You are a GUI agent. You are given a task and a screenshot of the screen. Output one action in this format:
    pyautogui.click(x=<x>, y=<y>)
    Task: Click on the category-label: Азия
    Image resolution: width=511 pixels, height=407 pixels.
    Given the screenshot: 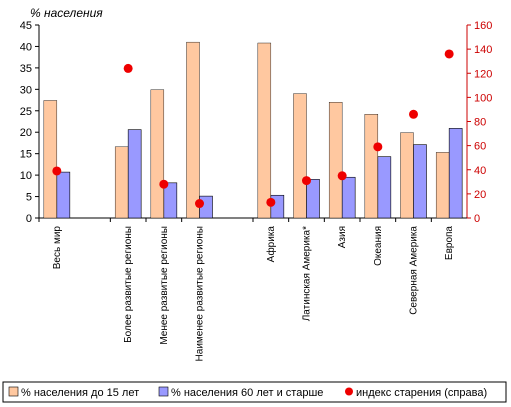 What is the action you would take?
    pyautogui.click(x=342, y=237)
    